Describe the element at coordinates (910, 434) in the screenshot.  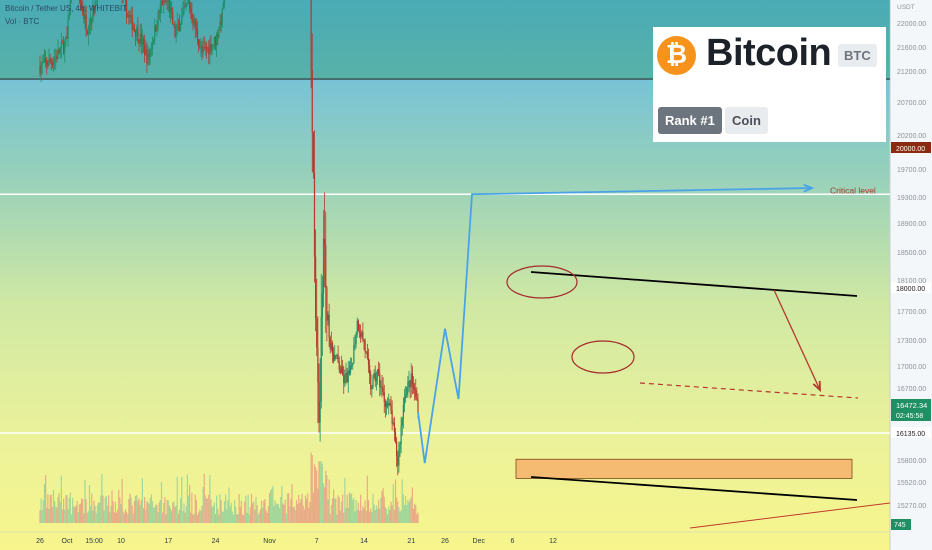
I see `price-tick: 16135.00` at that location.